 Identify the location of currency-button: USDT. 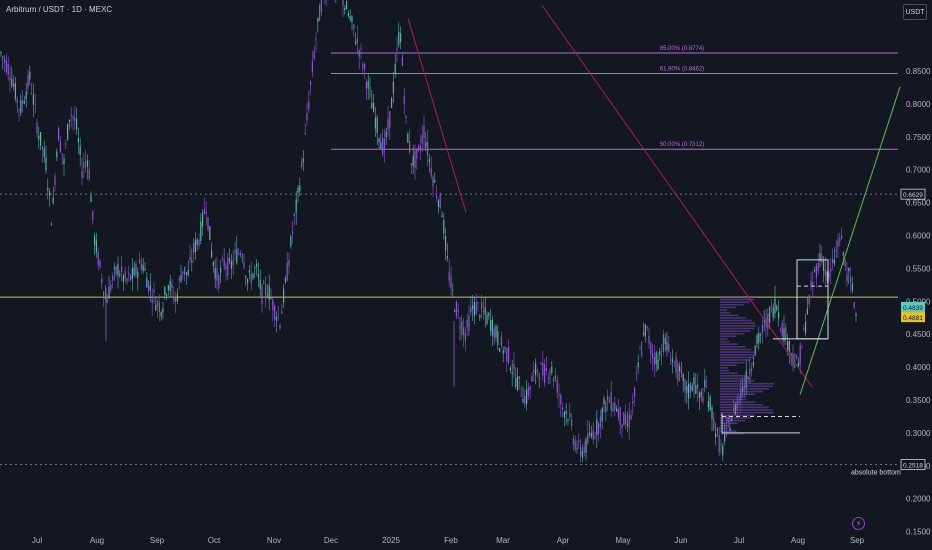
(915, 12).